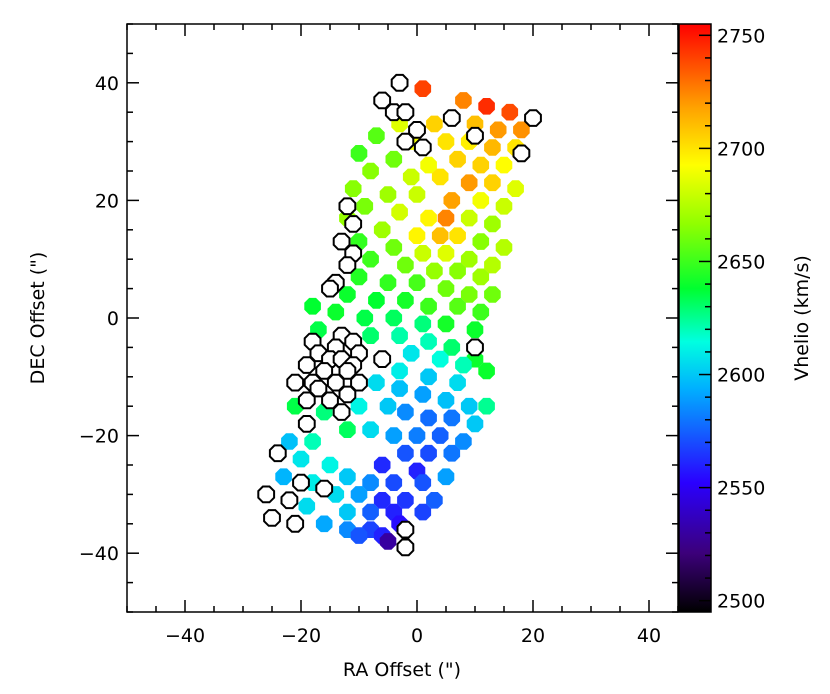 Image resolution: width=830 pixels, height=694 pixels. Describe the element at coordinates (721, 318) in the screenshot. I see `colorbar: 2500 2550 2600 2650 2700 2750` at that location.